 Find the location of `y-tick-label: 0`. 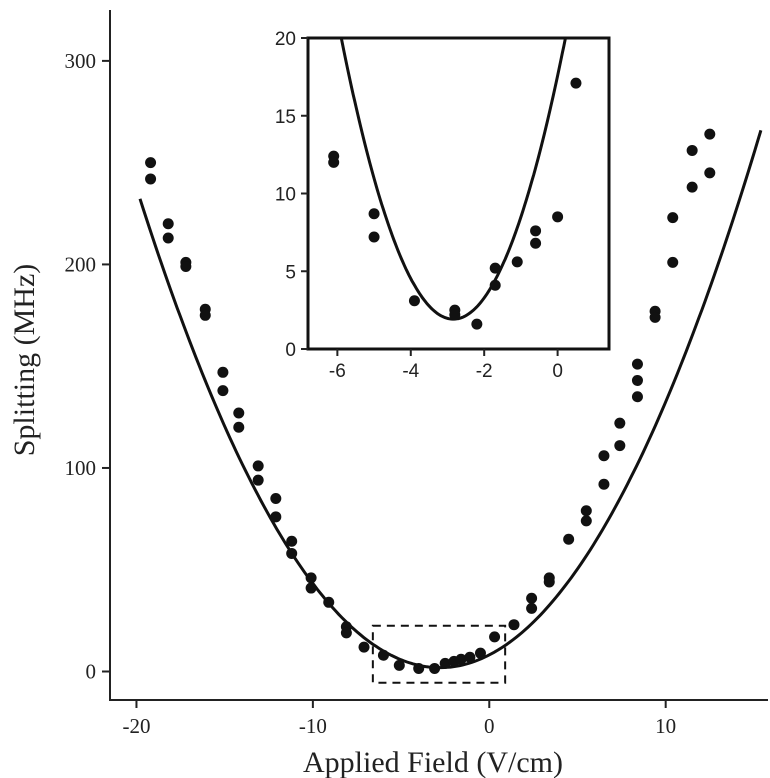

y-tick-label: 0 is located at coordinates (91, 672).